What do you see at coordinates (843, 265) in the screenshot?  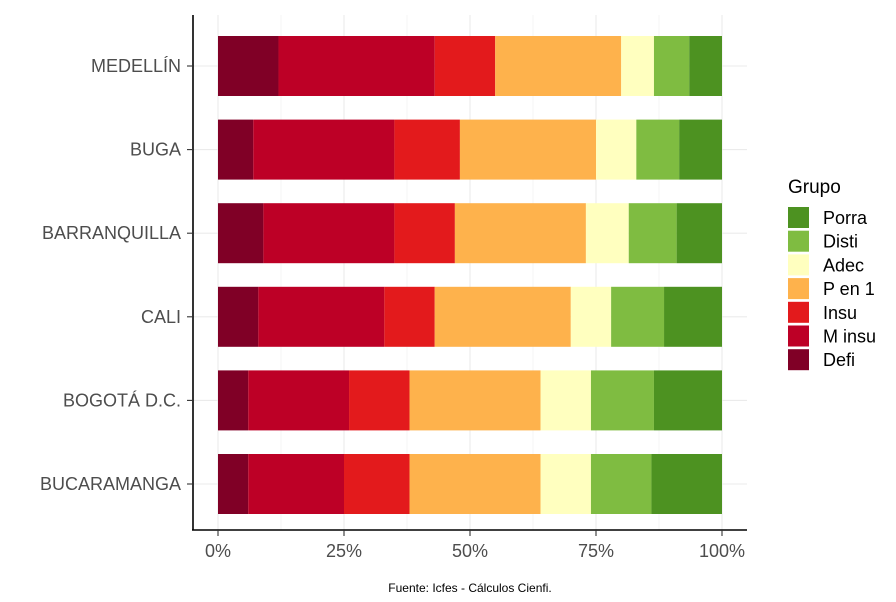 I see `legend-label-adec: Adec` at bounding box center [843, 265].